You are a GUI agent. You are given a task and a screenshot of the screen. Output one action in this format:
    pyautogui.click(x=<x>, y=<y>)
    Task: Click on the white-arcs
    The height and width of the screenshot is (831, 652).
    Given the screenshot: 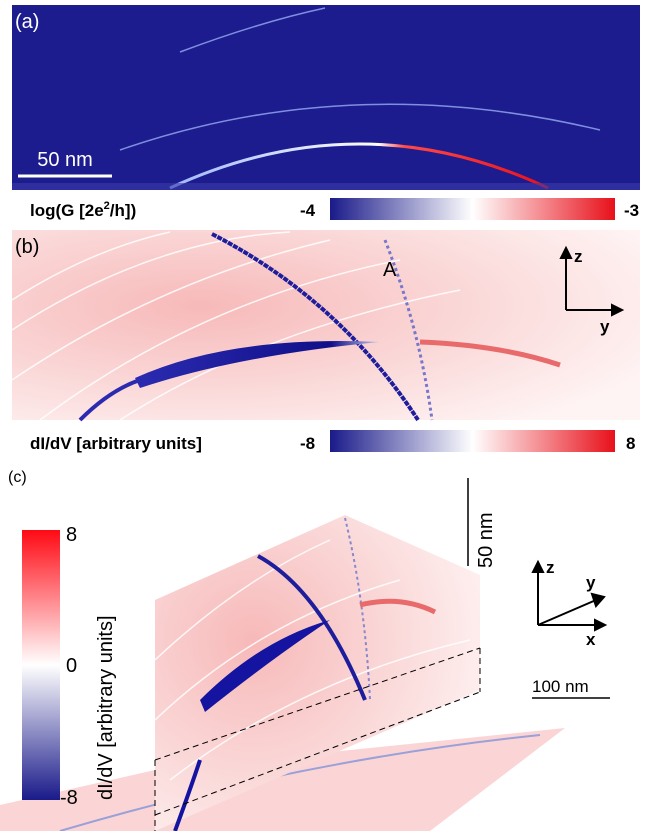 What is the action you would take?
    pyautogui.click(x=312, y=660)
    